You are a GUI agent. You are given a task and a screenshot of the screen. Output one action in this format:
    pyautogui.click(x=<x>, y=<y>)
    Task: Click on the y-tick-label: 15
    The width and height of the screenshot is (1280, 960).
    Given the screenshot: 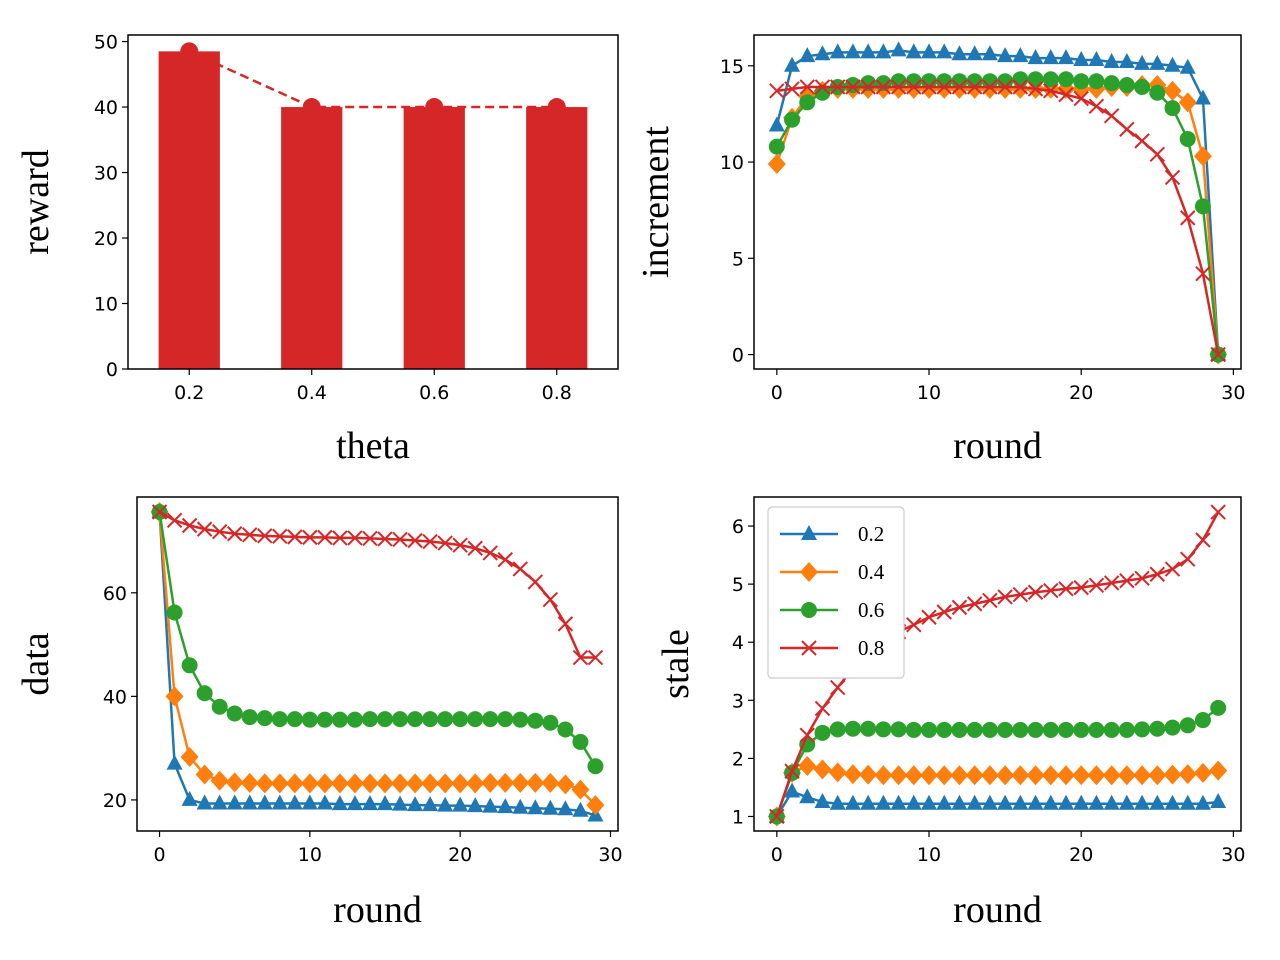 What is the action you would take?
    pyautogui.click(x=732, y=67)
    